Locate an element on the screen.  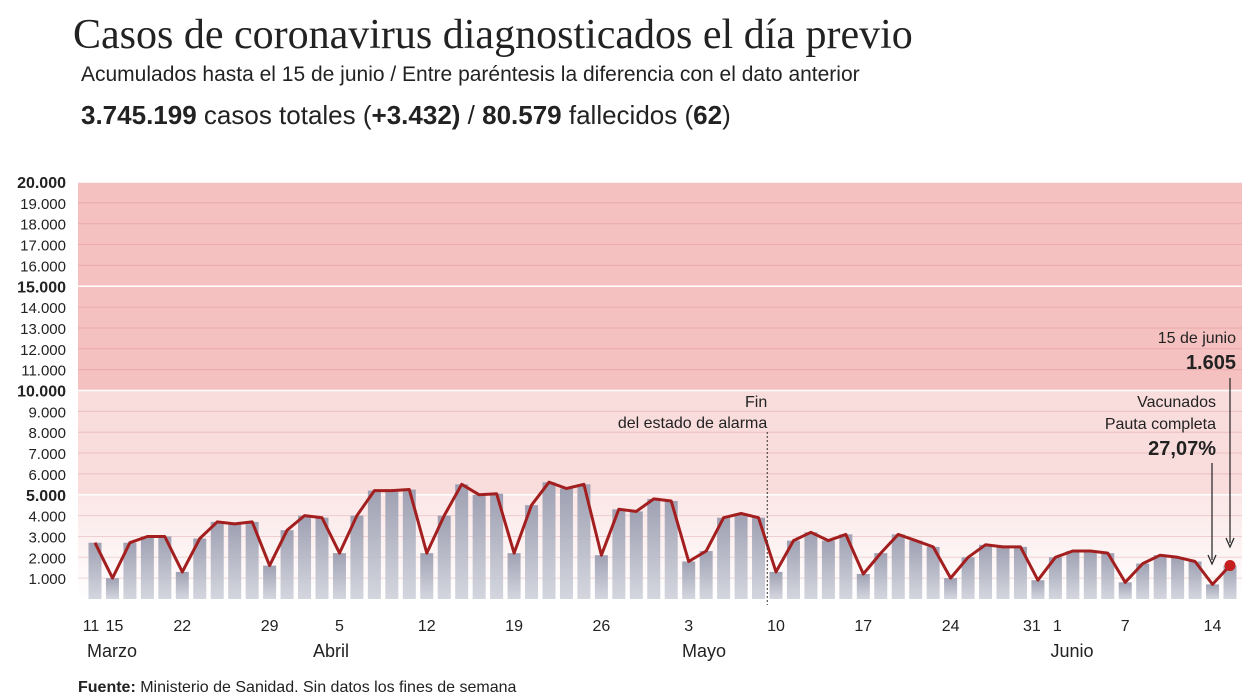
summary-part: 62 is located at coordinates (707, 115).